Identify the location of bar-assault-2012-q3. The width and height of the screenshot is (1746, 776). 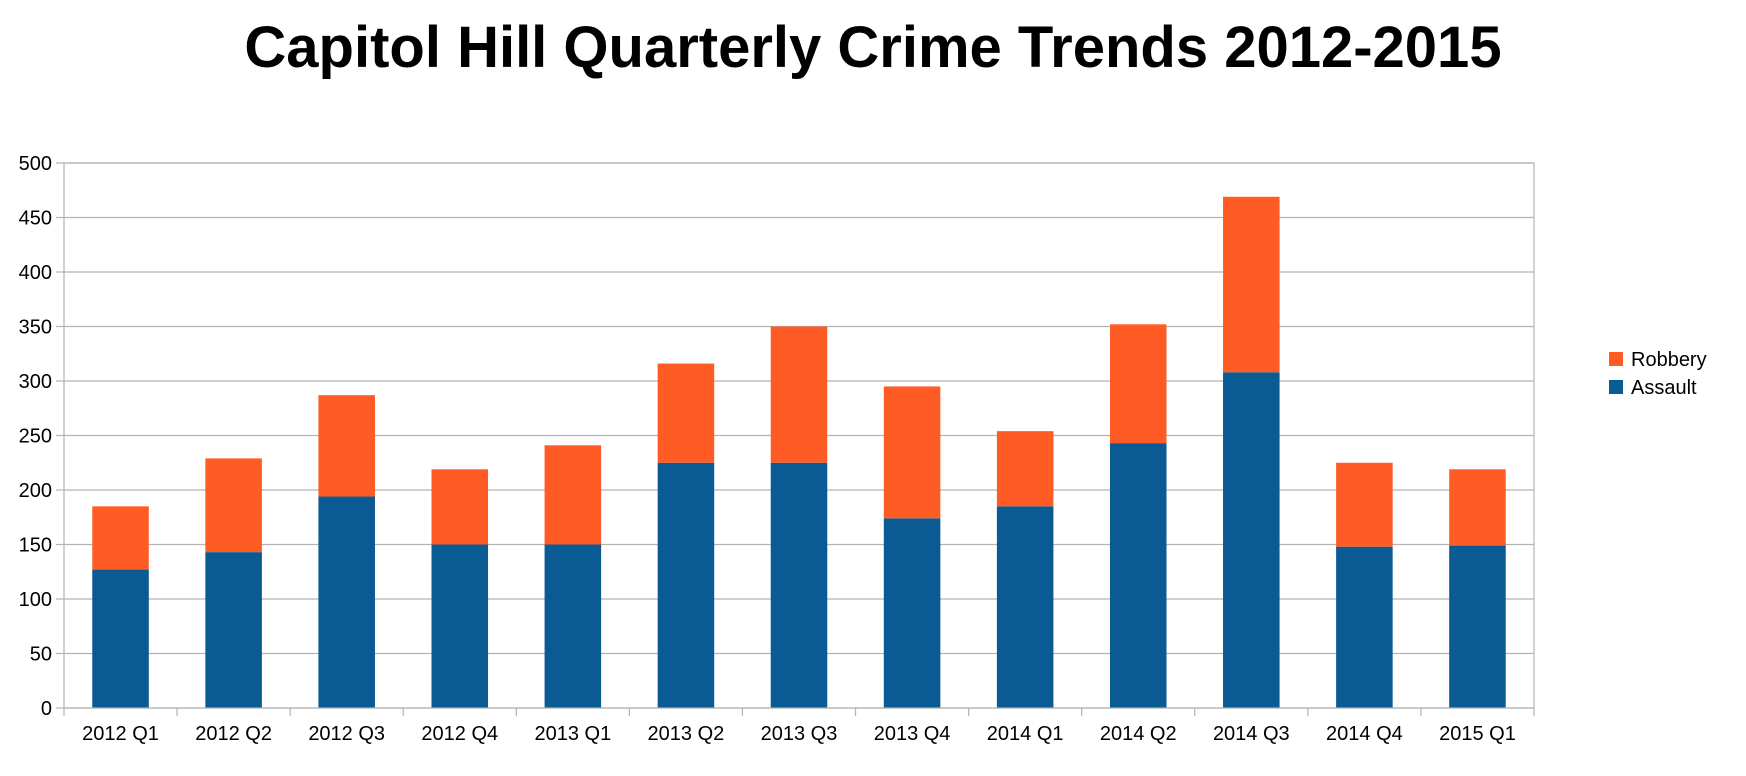
(346, 602).